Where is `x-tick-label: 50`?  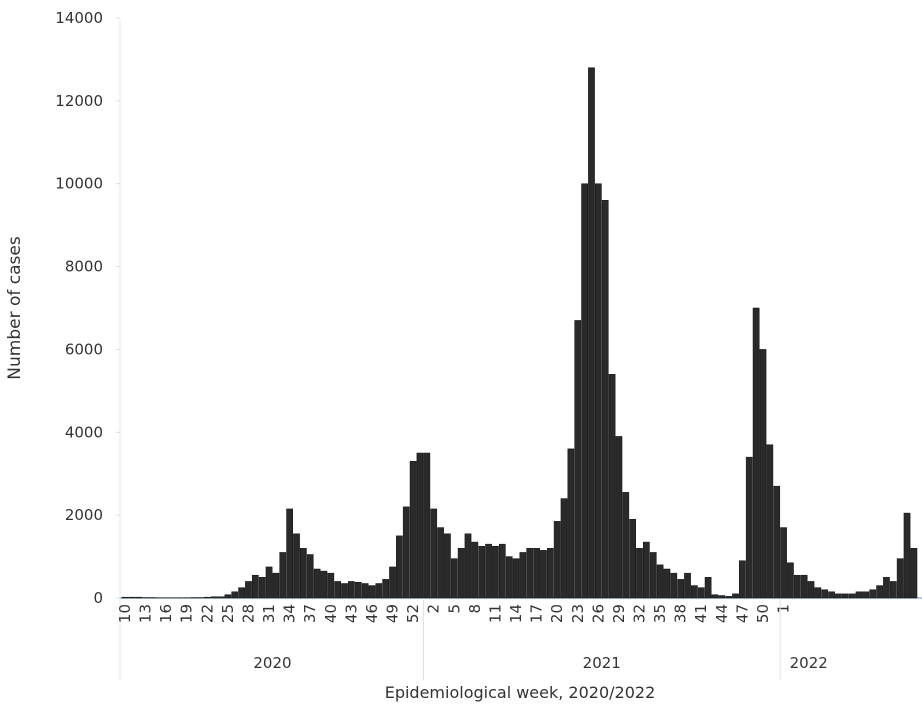
x-tick-label: 50 is located at coordinates (763, 613).